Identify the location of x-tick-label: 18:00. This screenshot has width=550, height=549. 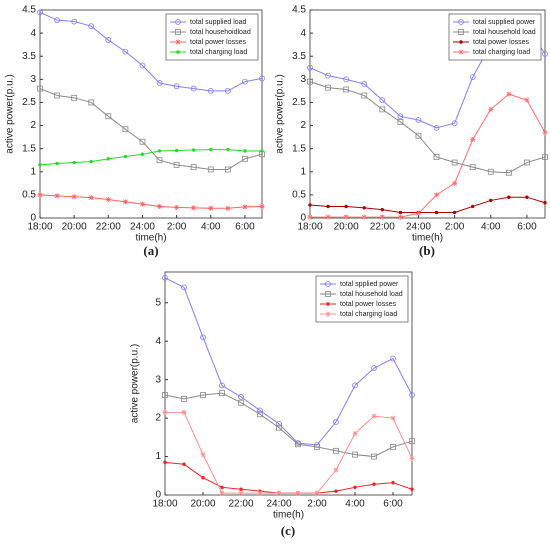
(164, 504).